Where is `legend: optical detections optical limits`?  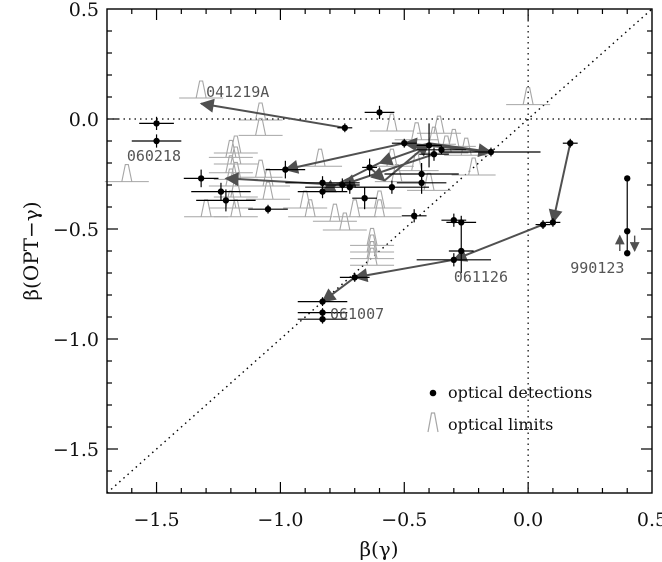 legend: optical detections optical limits is located at coordinates (509, 408).